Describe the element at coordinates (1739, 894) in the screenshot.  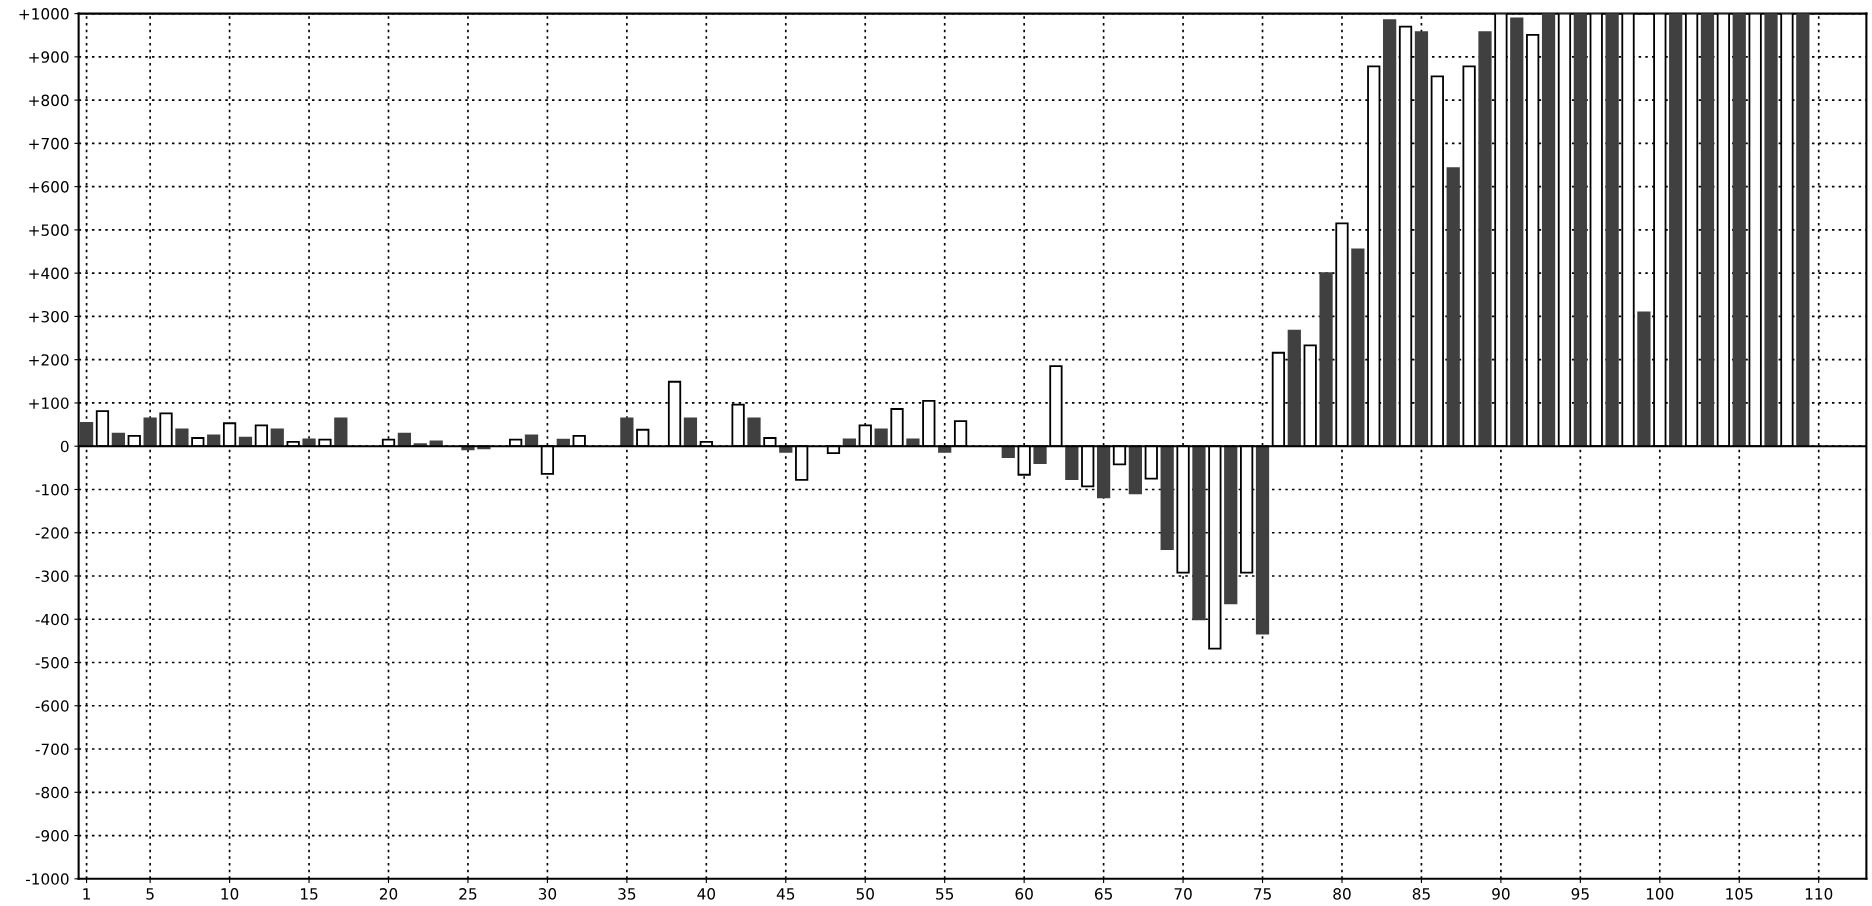
I see `x-tick-label: 105` at that location.